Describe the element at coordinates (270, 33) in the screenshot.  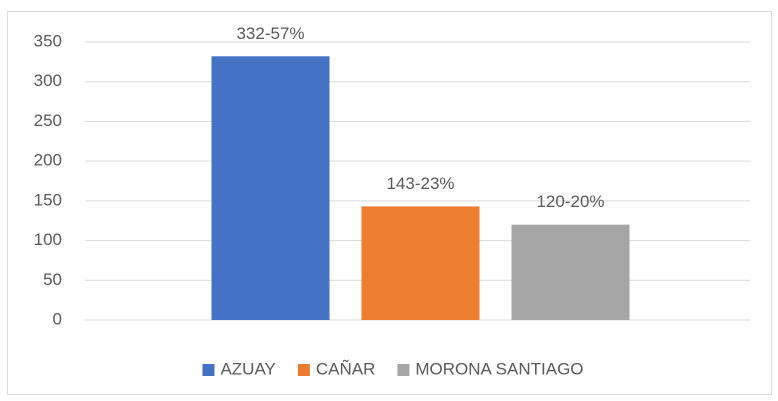
I see `data-label: 332-57%` at that location.